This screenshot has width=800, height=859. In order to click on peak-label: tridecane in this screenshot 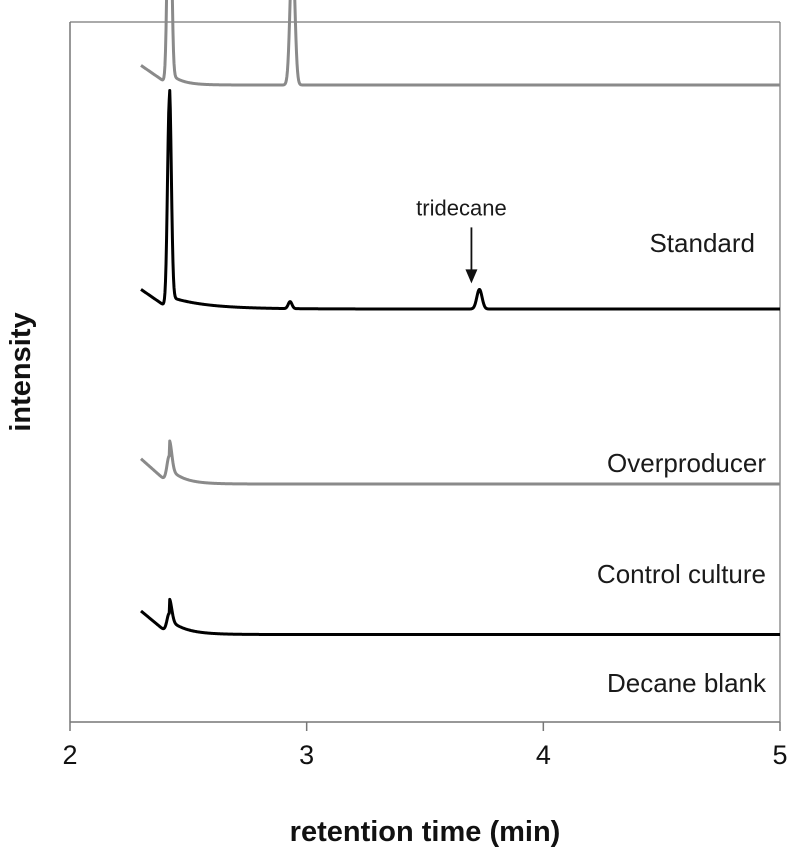, I will do `click(461, 207)`.